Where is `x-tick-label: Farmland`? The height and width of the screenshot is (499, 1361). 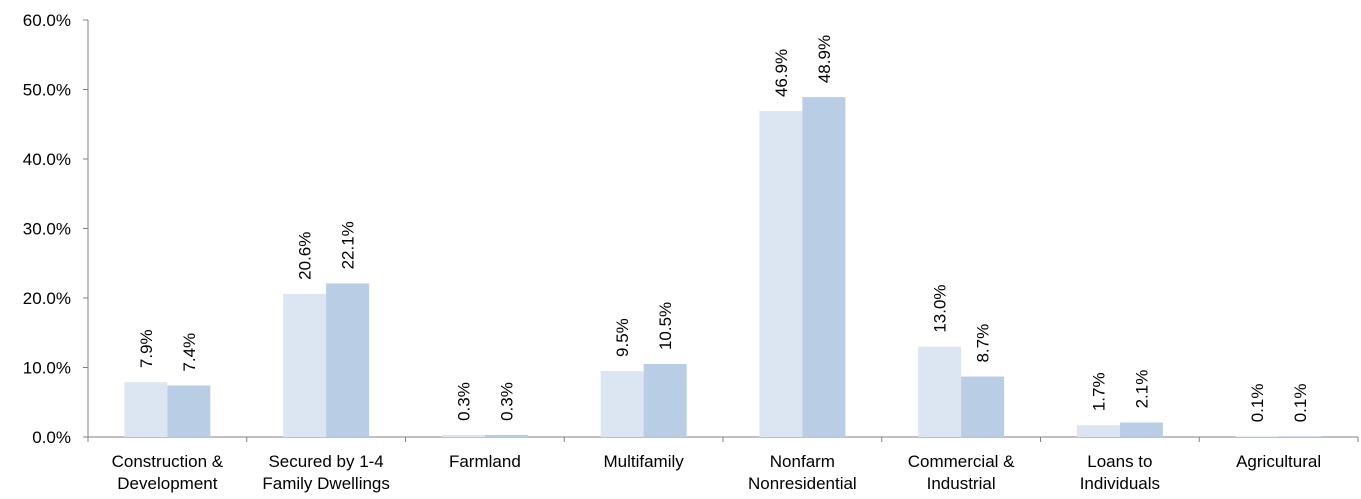
x-tick-label: Farmland is located at coordinates (485, 461).